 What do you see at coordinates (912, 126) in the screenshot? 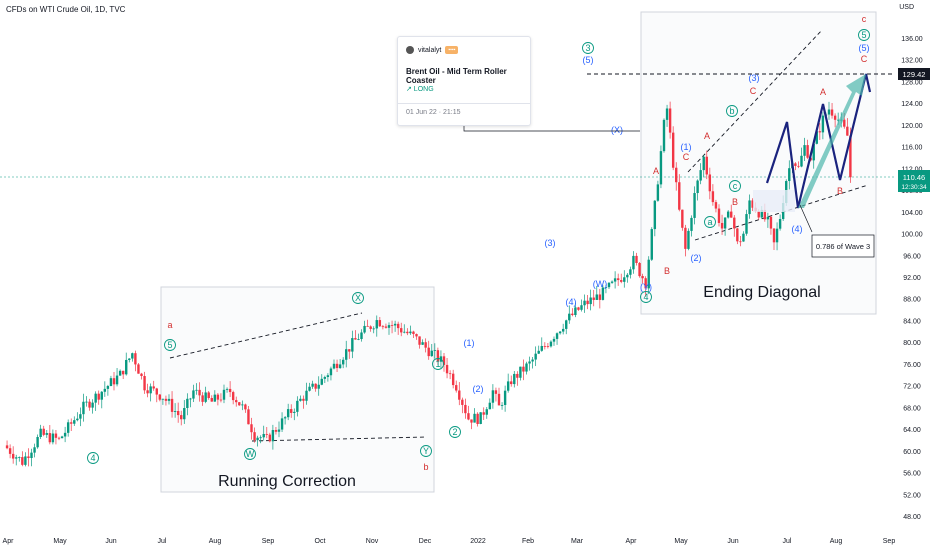
I see `y-tick-label: 120.00` at bounding box center [912, 126].